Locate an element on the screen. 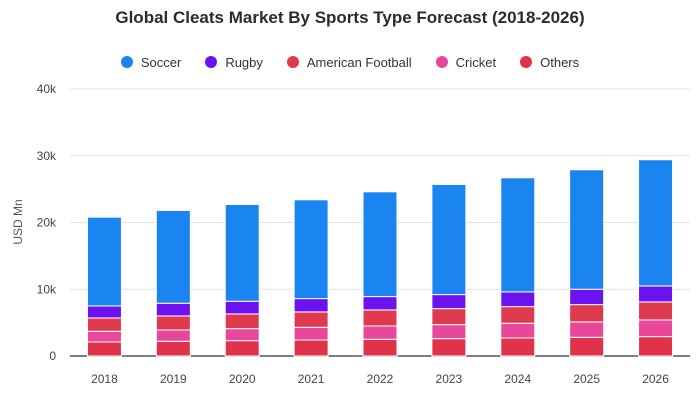  legend-marker-cricket is located at coordinates (441, 62).